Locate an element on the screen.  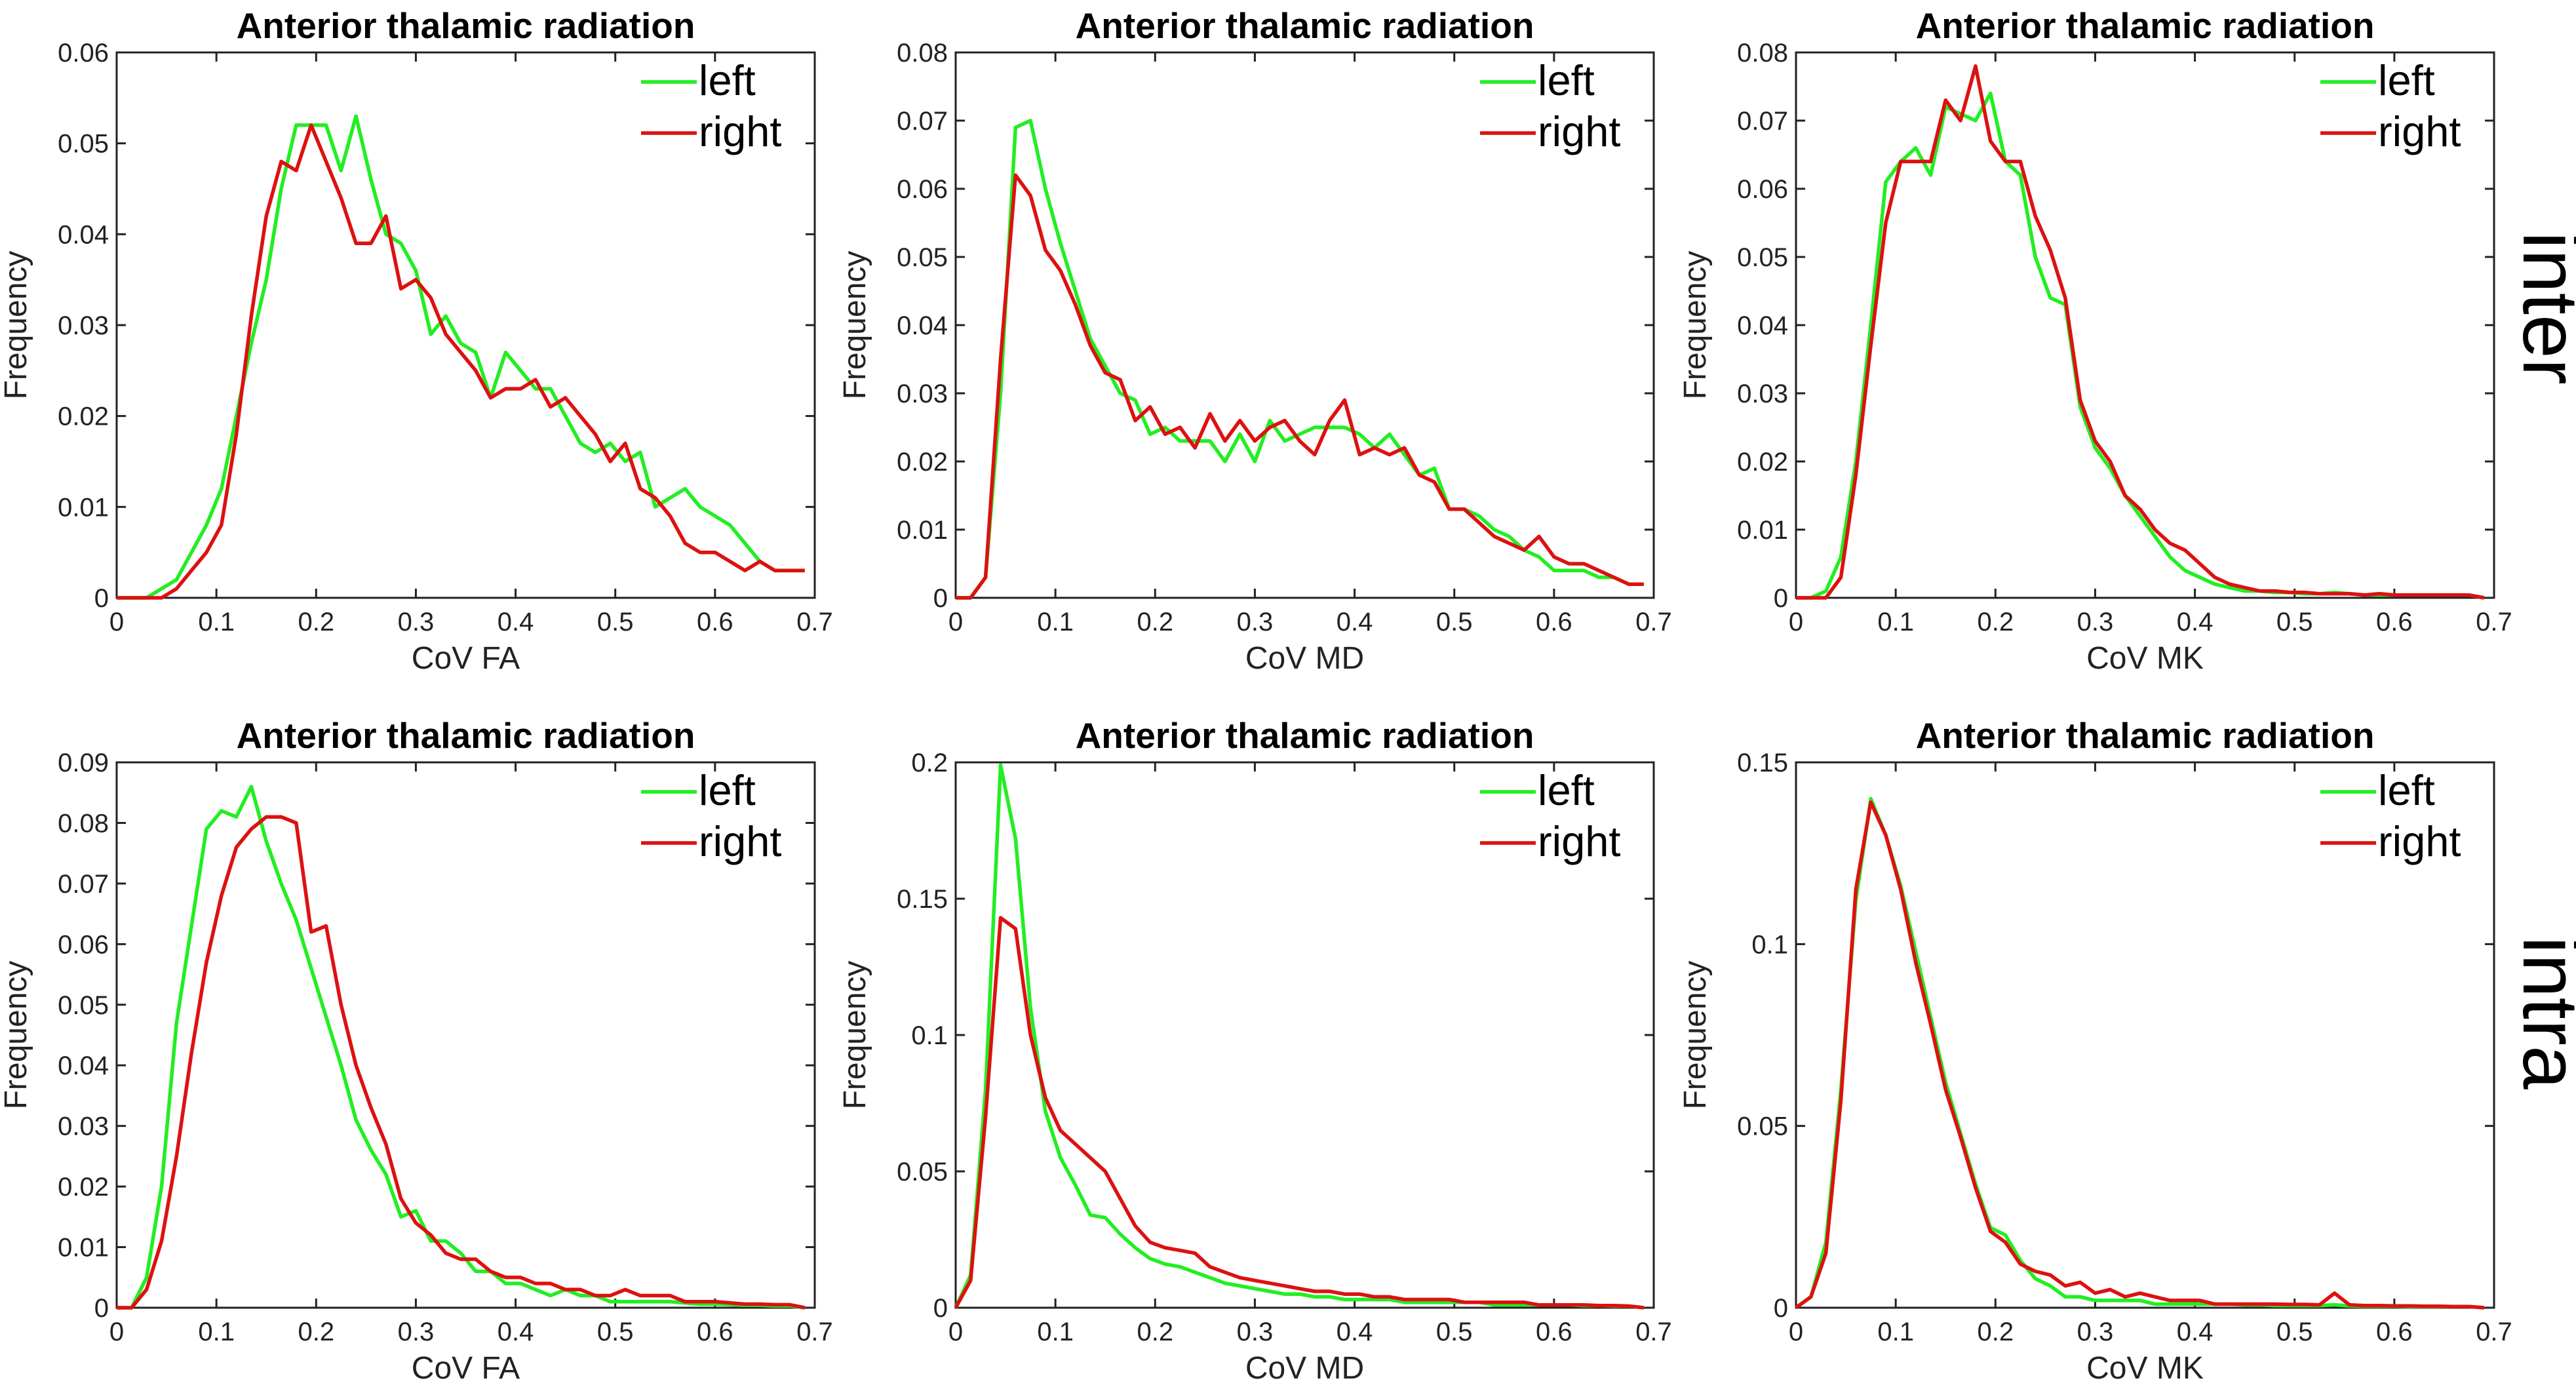
y-tick-label: 0.15 is located at coordinates (923, 899).